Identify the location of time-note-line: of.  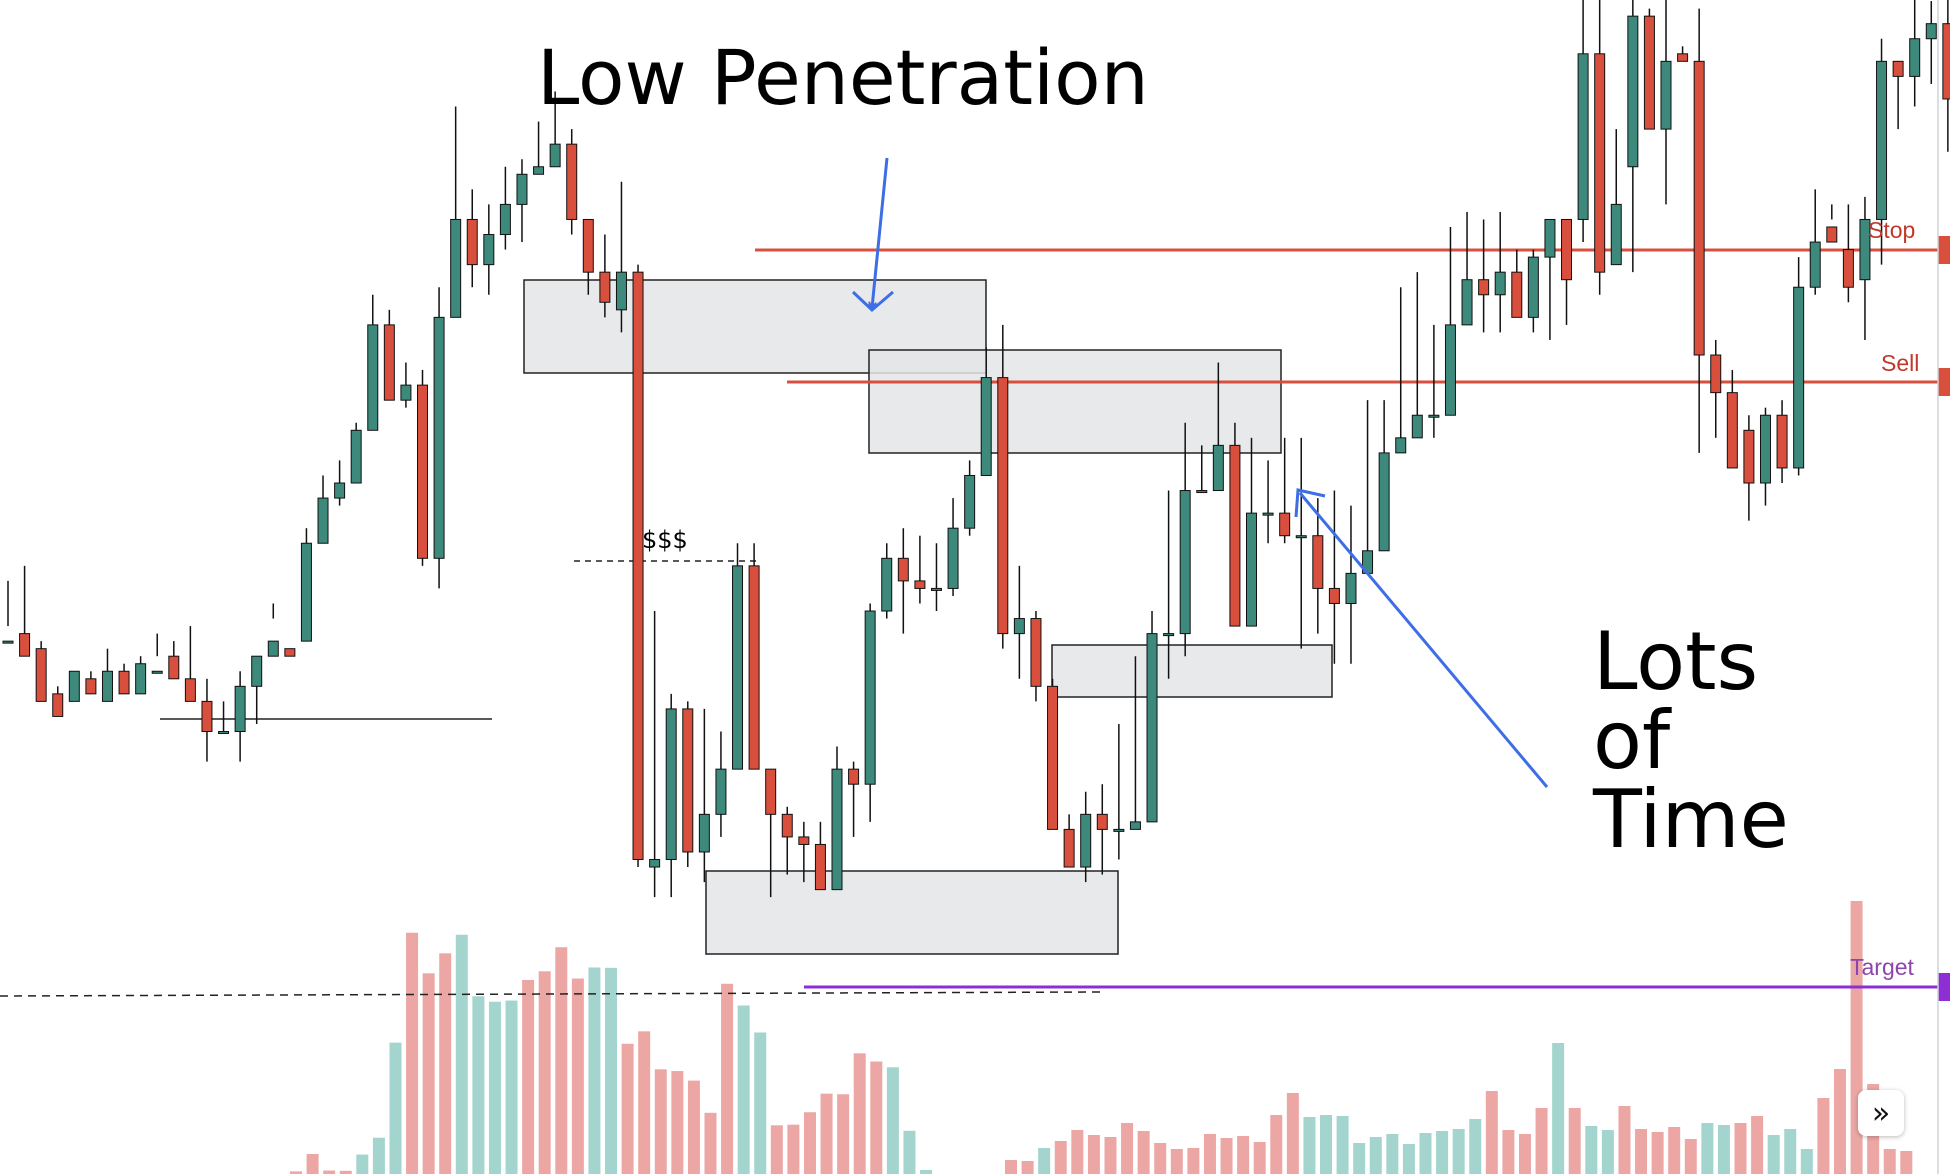
(1632, 740).